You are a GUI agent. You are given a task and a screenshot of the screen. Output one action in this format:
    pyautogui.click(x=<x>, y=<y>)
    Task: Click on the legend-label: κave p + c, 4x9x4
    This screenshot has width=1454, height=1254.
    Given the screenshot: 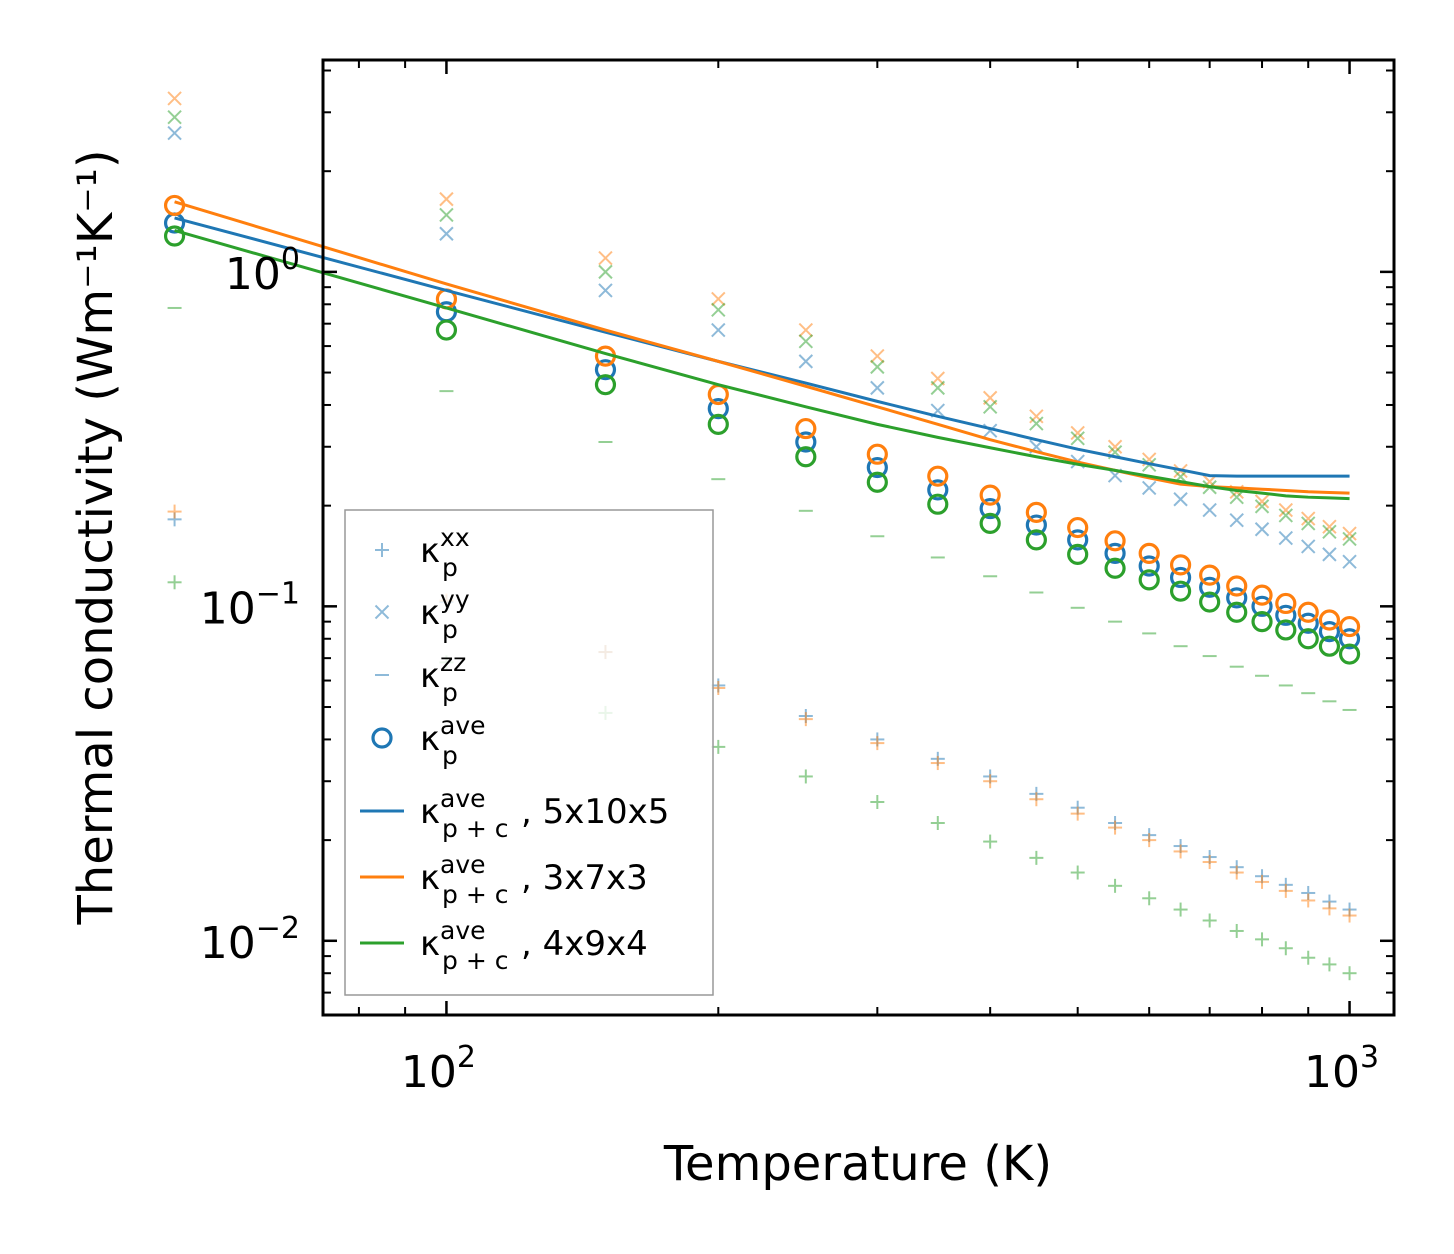 What is the action you would take?
    pyautogui.click(x=534, y=945)
    